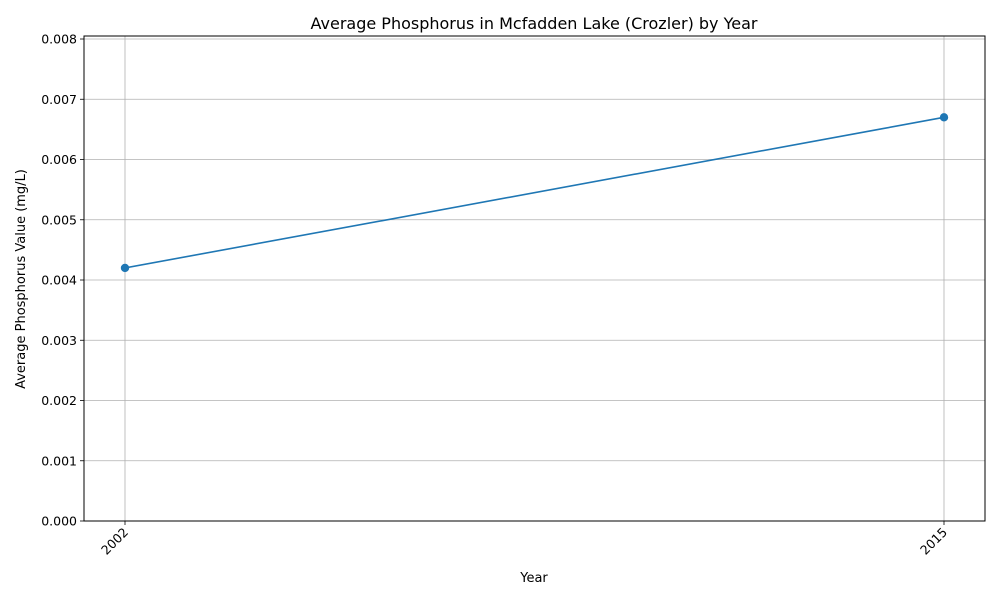 The image size is (1000, 605). I want to click on y-tick-label: 0.008, so click(59, 39).